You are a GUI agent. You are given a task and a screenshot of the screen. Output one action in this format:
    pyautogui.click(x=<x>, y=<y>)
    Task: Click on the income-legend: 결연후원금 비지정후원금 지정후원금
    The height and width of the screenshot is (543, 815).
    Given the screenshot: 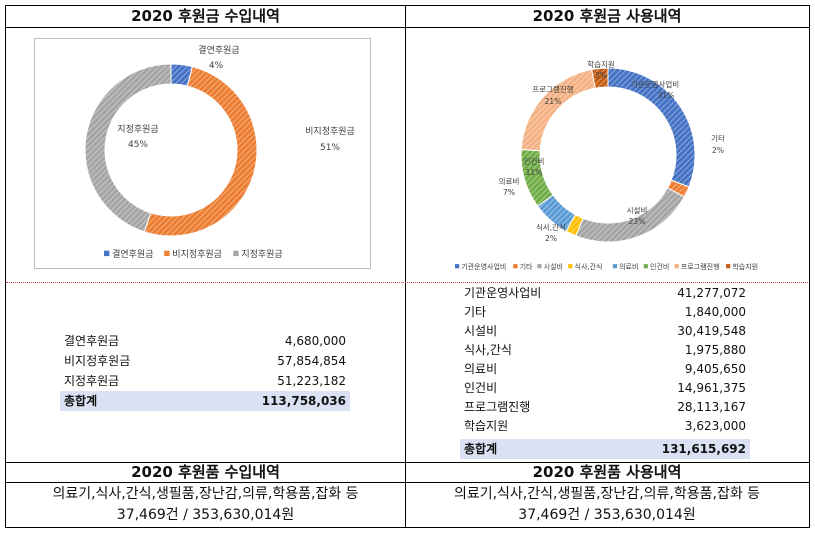 What is the action you would take?
    pyautogui.click(x=193, y=254)
    